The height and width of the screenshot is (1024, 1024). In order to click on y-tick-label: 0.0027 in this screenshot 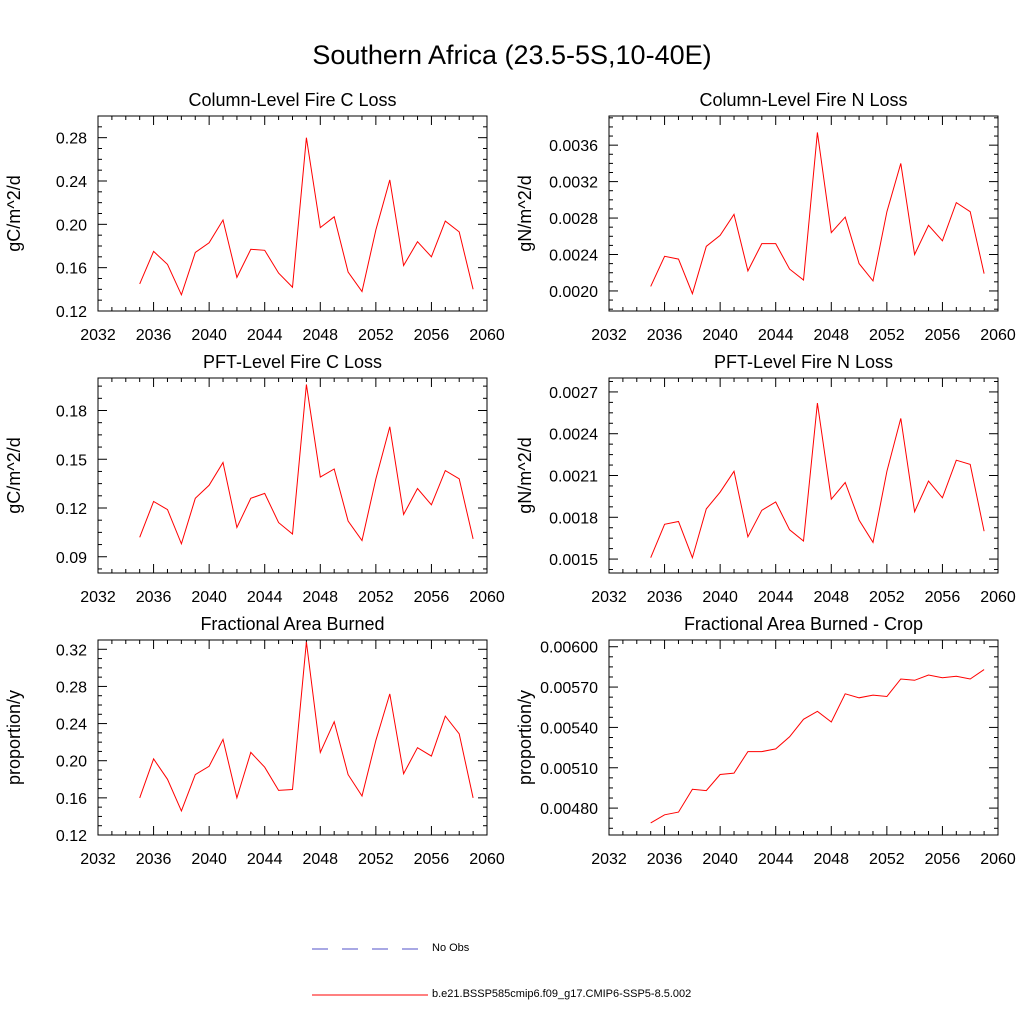, I will do `click(573, 393)`.